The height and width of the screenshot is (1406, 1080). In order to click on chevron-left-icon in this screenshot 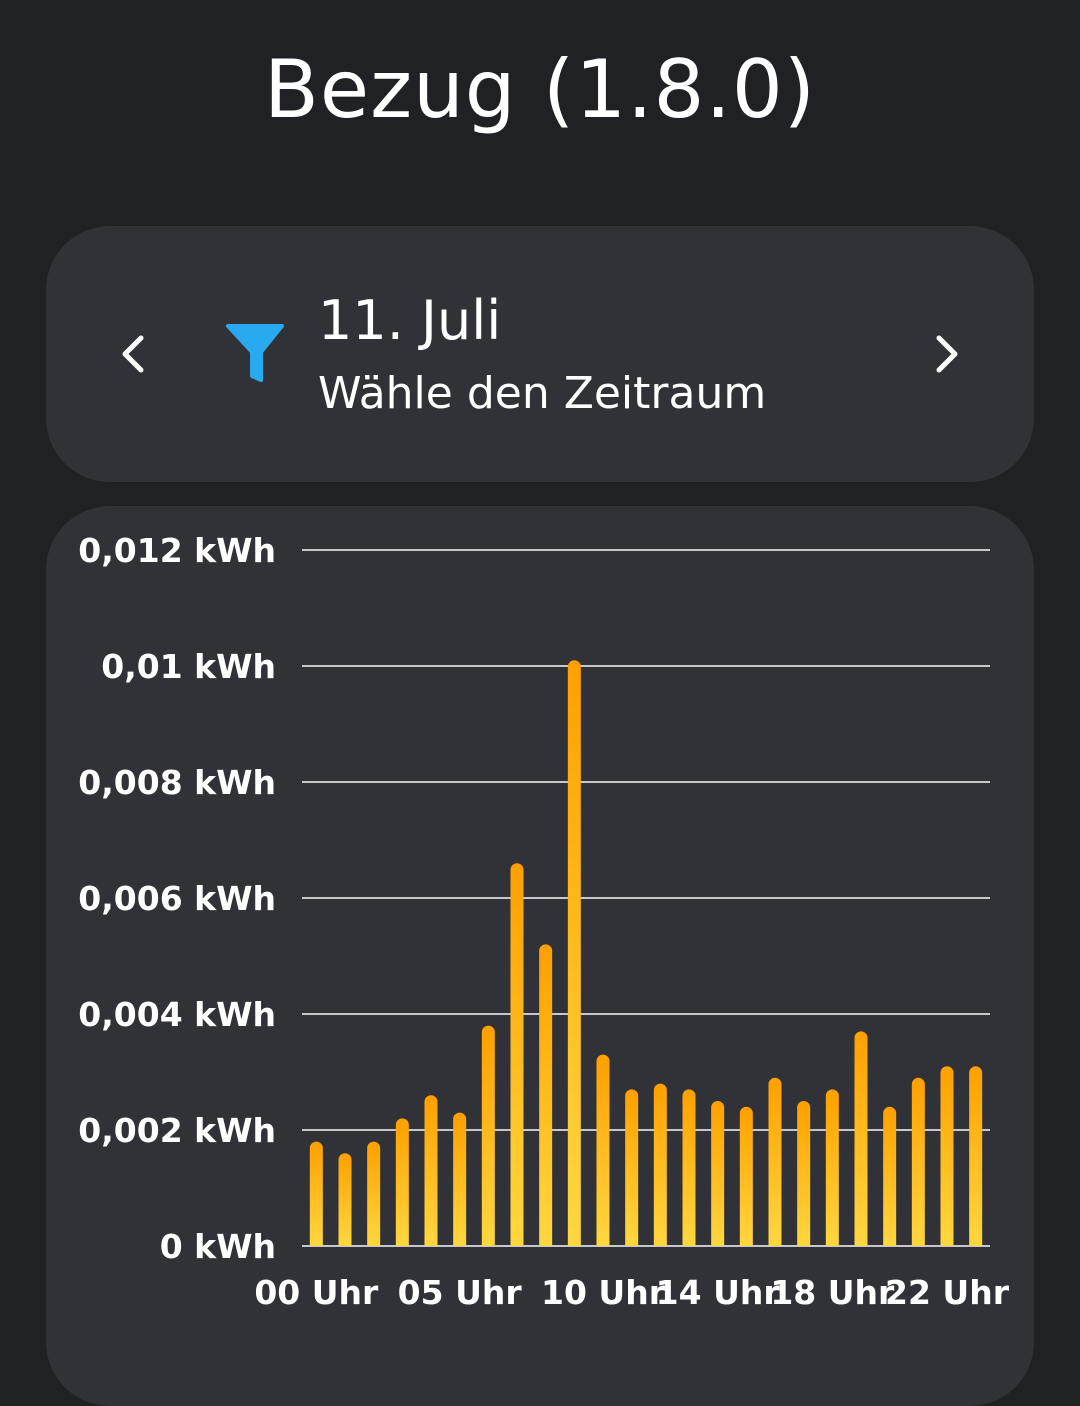, I will do `click(133, 354)`.